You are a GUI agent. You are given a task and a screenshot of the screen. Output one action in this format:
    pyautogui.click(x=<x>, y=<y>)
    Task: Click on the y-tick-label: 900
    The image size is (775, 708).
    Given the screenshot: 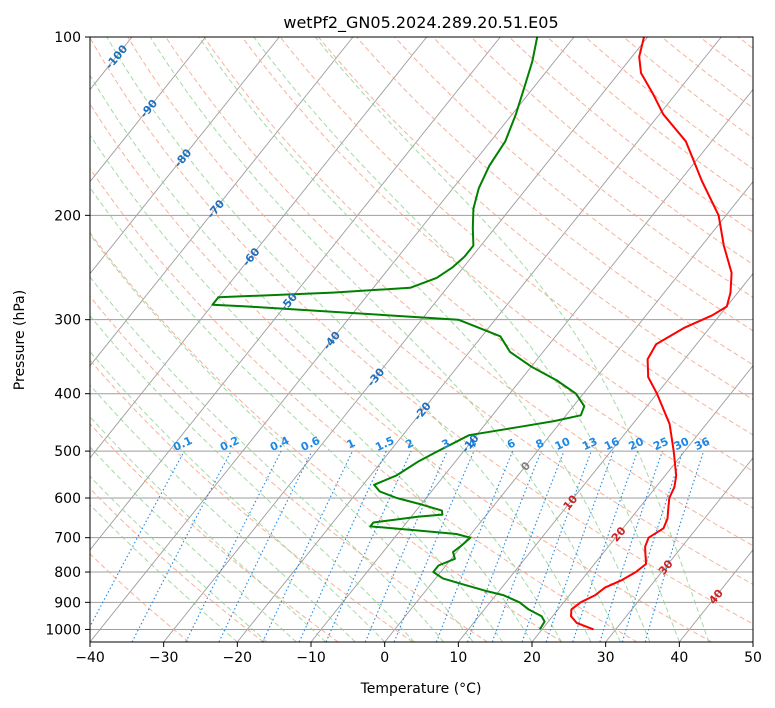 What is the action you would take?
    pyautogui.click(x=67, y=603)
    